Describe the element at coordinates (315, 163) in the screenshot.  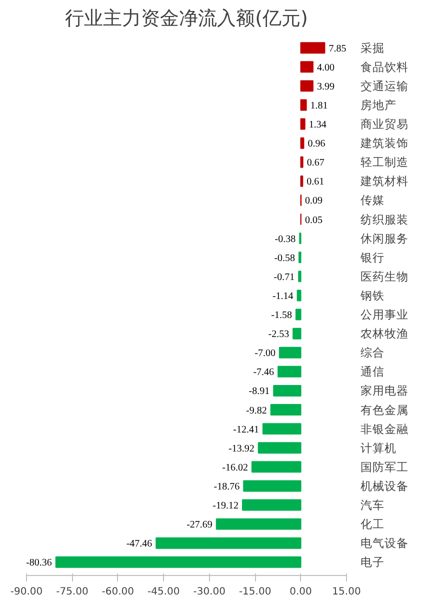
I see `data-label: 0.67` at that location.